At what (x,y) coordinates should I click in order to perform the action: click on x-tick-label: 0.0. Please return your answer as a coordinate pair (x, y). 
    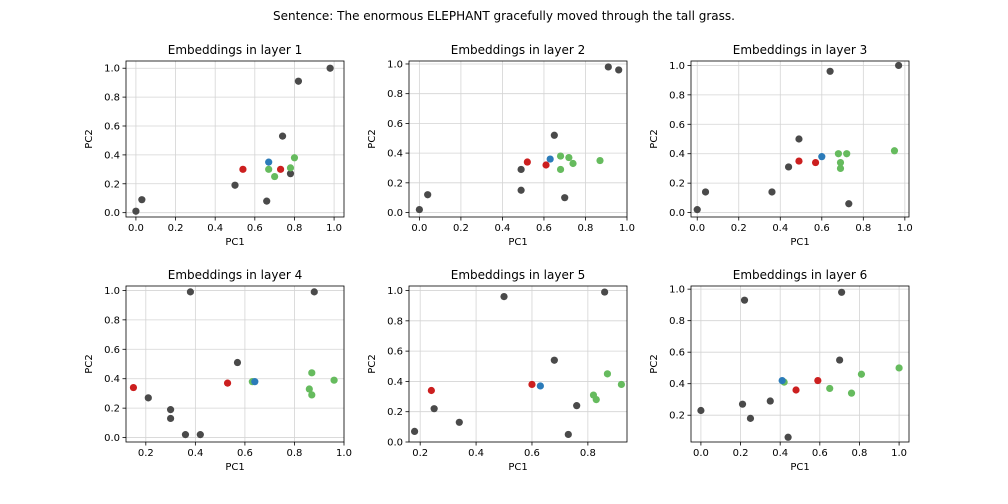
    Looking at the image, I should click on (136, 228).